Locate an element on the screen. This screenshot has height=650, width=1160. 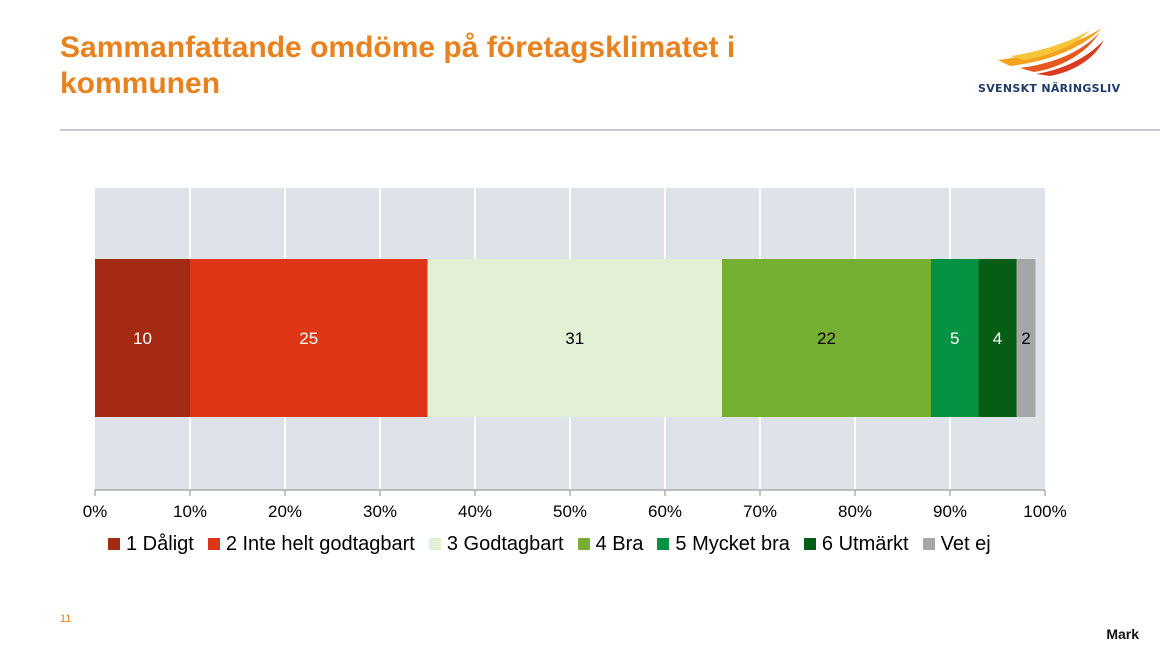
logo: SVENSKT NÄRINGSLIV is located at coordinates (1053, 61).